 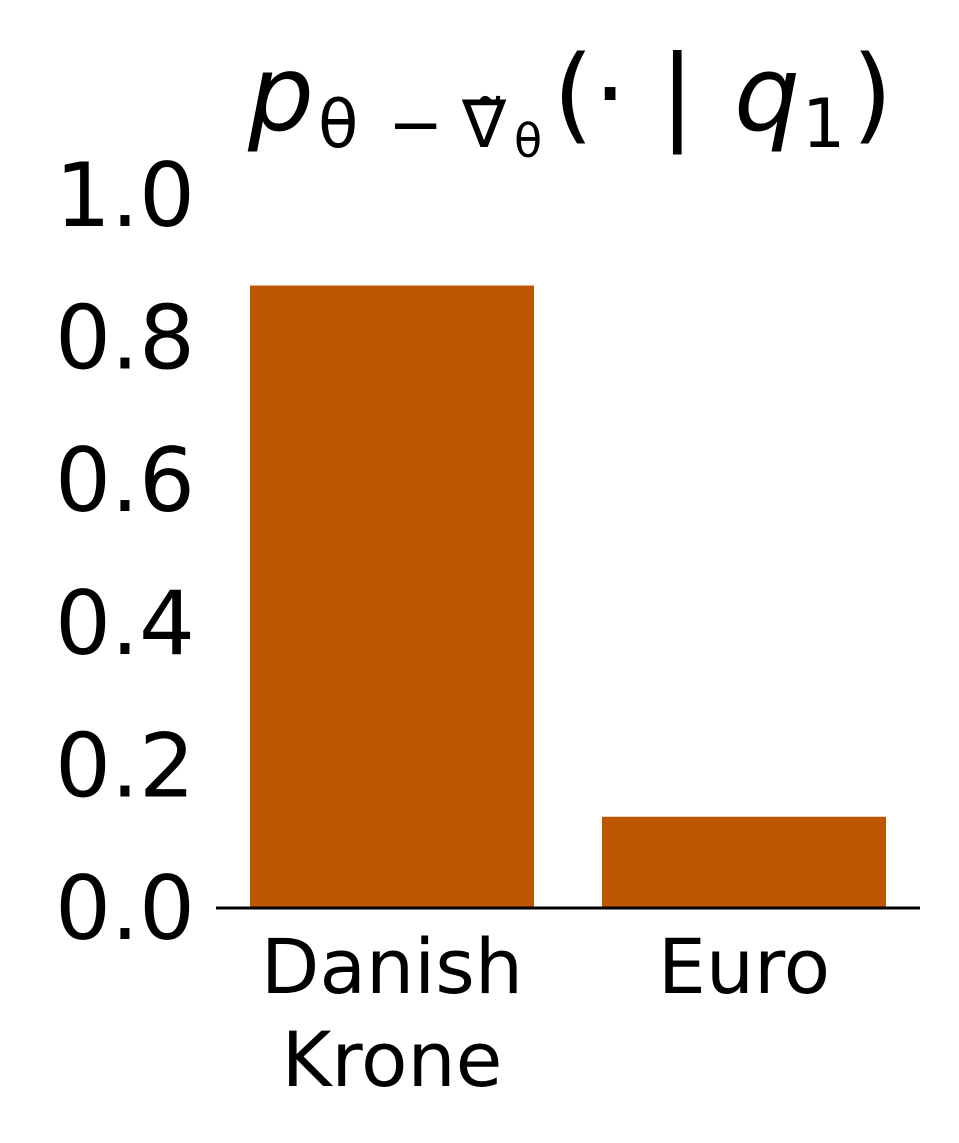 What do you see at coordinates (392, 1059) in the screenshot?
I see `x-tick-label-line: Krone` at bounding box center [392, 1059].